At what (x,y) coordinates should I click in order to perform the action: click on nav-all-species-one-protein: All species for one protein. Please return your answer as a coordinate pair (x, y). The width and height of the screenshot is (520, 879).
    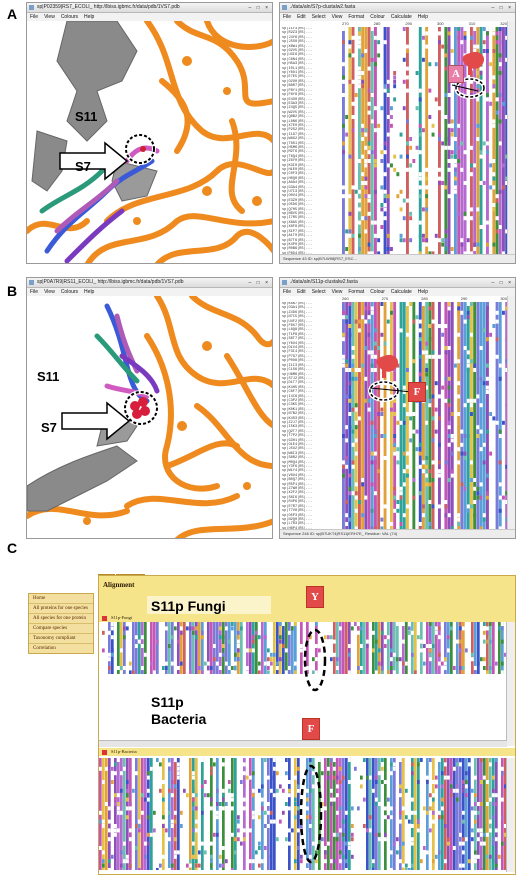
    Looking at the image, I should click on (61, 619).